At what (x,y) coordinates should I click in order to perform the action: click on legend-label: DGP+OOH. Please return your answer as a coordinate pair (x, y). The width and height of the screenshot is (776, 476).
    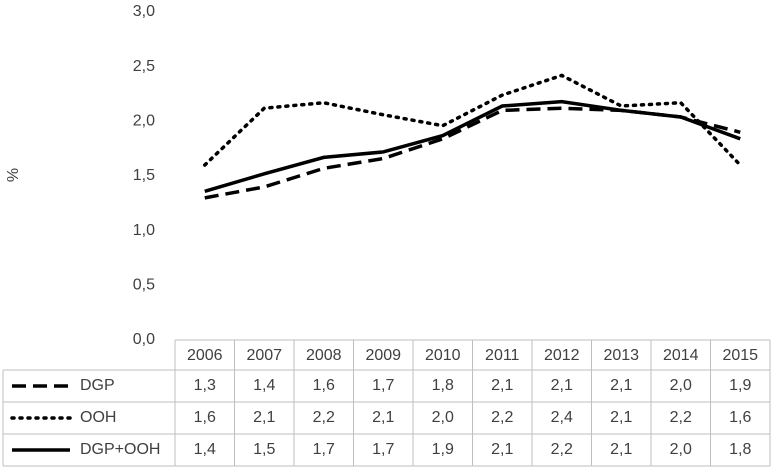
    Looking at the image, I should click on (120, 449).